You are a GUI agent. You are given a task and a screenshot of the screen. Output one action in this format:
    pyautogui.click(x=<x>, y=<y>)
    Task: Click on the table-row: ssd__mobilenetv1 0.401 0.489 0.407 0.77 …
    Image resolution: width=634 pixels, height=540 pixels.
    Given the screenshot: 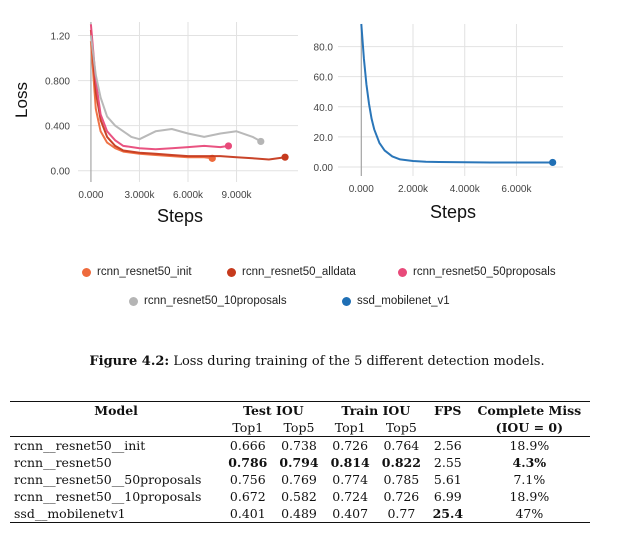 What is the action you would take?
    pyautogui.click(x=300, y=514)
    